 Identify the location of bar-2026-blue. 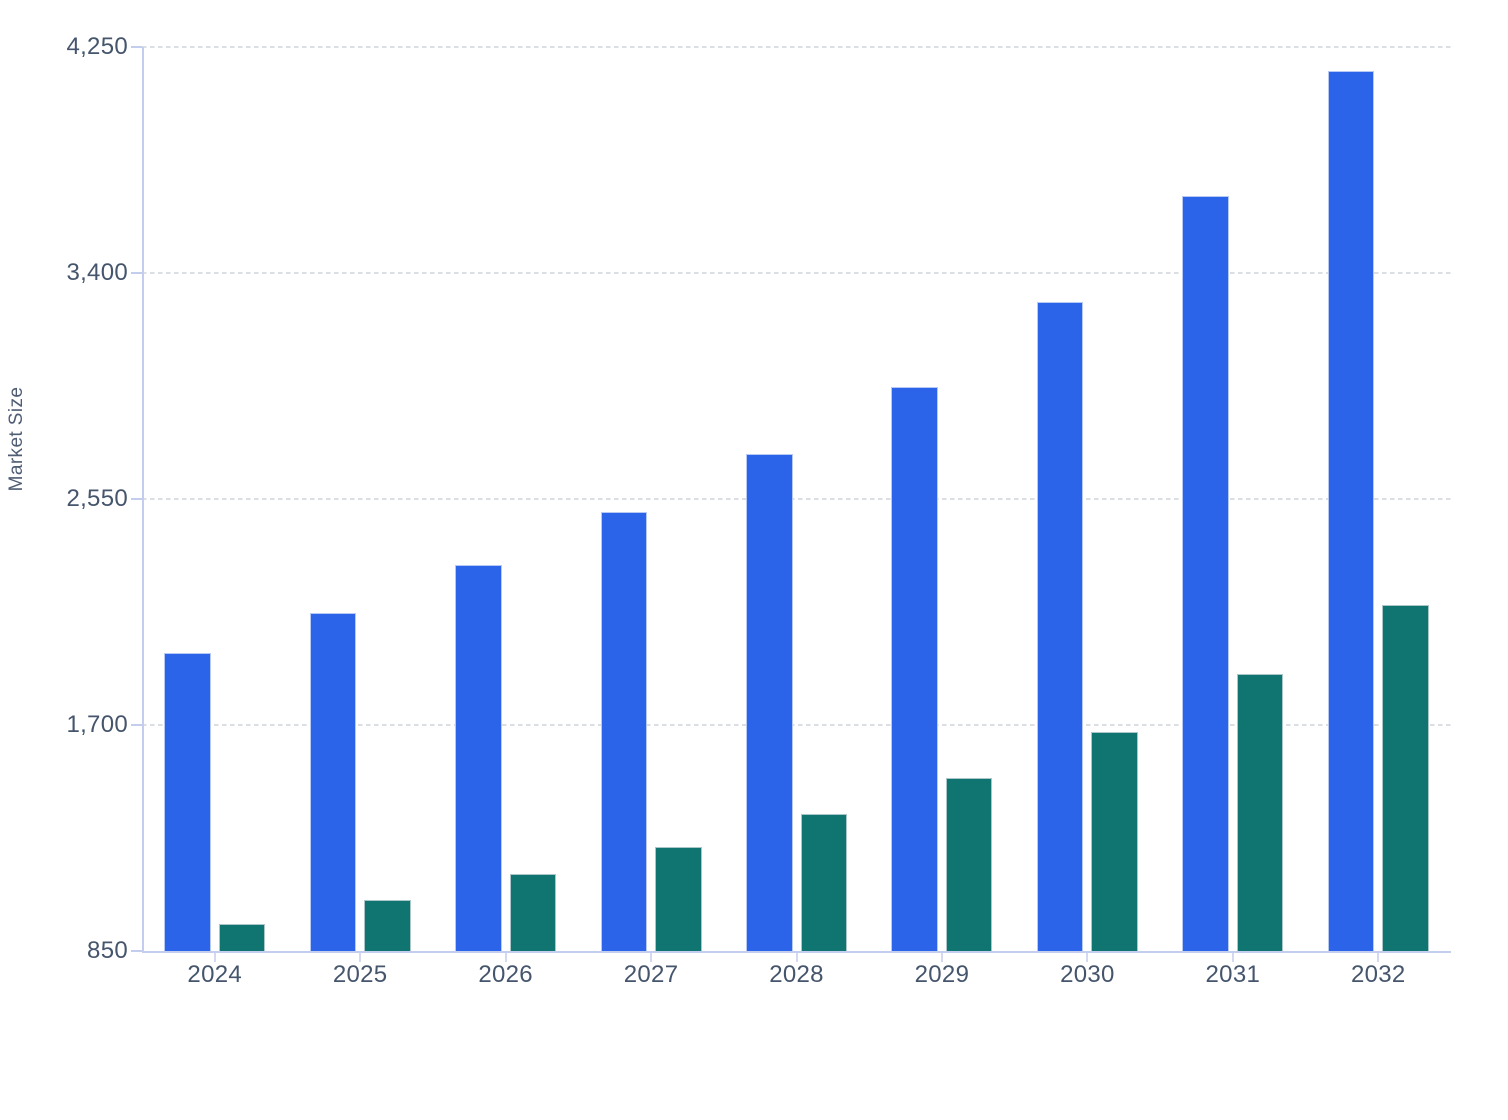
(478, 758).